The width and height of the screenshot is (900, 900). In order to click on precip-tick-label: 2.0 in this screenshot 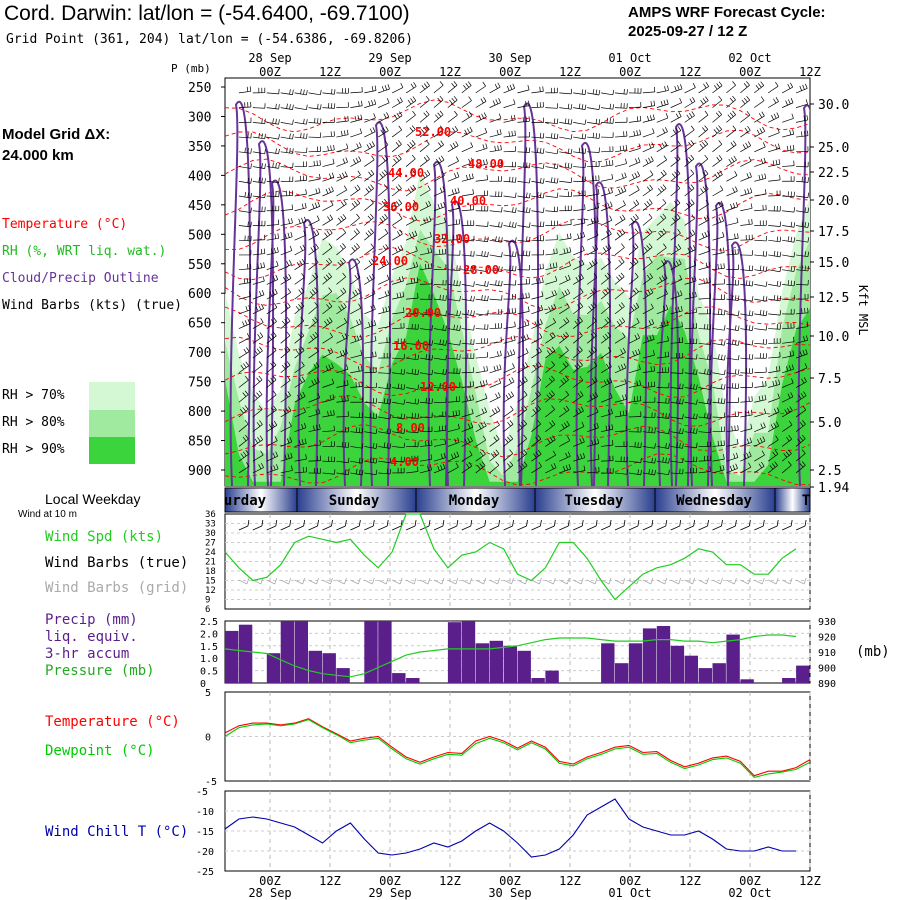, I will do `click(209, 634)`.